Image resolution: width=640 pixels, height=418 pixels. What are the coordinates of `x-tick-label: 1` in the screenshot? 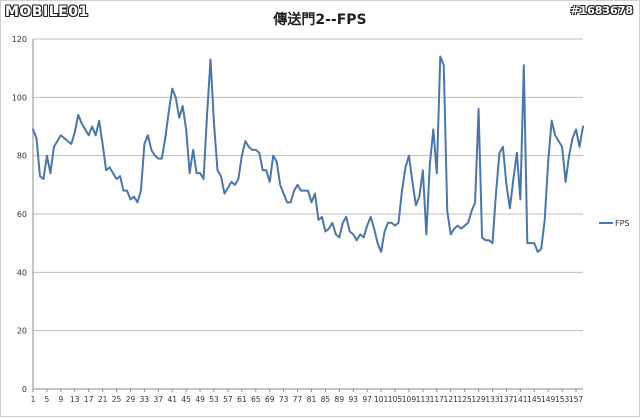 It's located at (33, 399).